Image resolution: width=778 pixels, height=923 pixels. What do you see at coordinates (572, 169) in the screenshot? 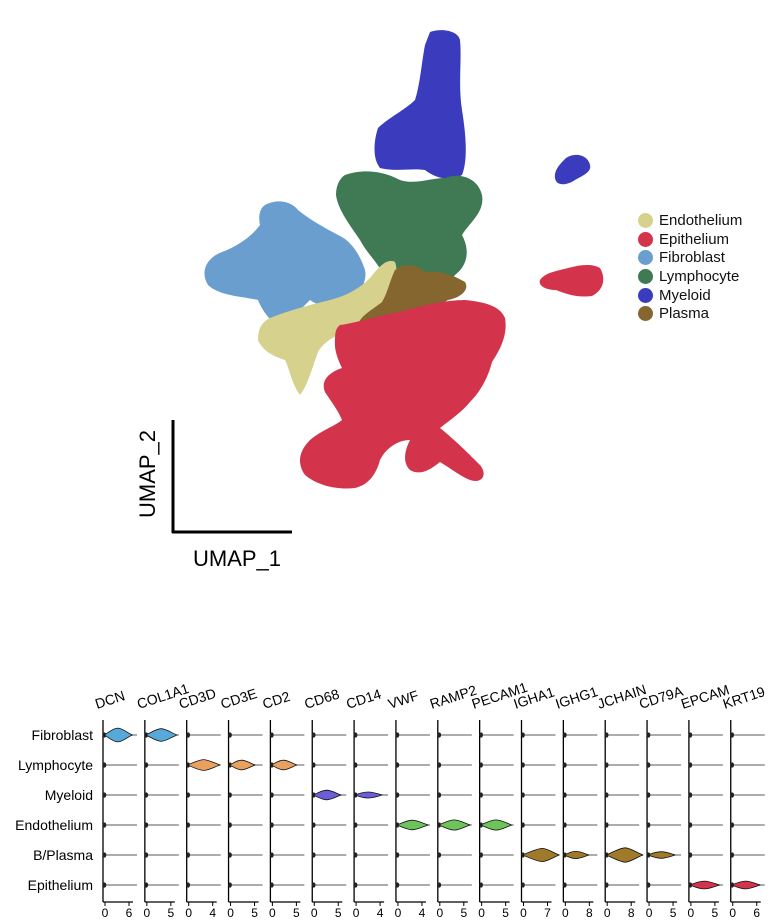
I see `umap-cluster-myeloid-island` at bounding box center [572, 169].